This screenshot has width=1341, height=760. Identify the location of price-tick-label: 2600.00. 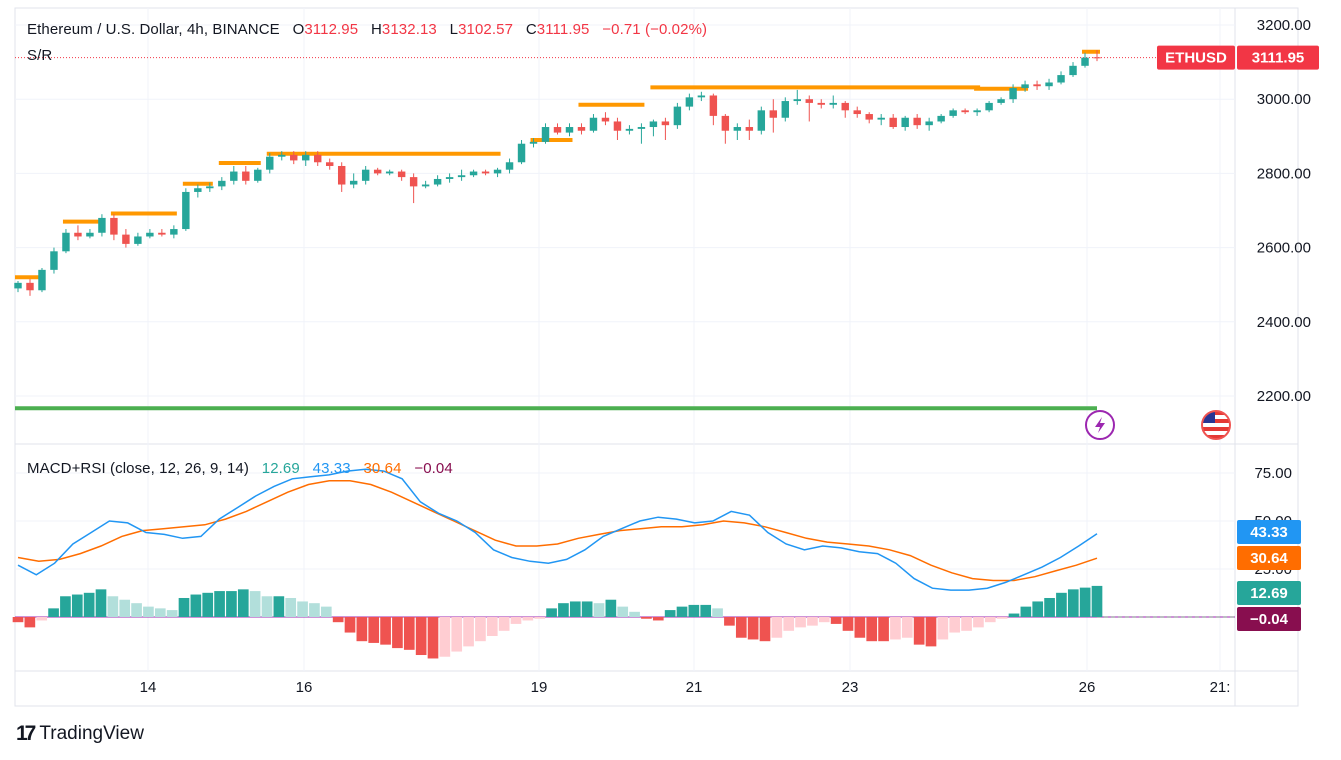
(1284, 248).